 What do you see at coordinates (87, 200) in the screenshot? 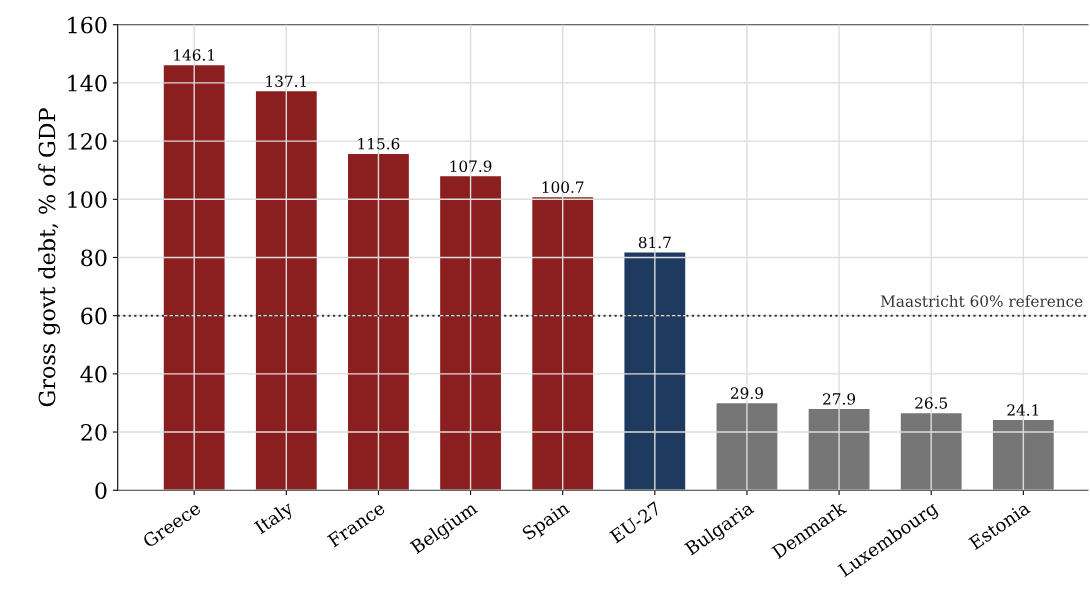
I see `y-tick-label: 100` at bounding box center [87, 200].